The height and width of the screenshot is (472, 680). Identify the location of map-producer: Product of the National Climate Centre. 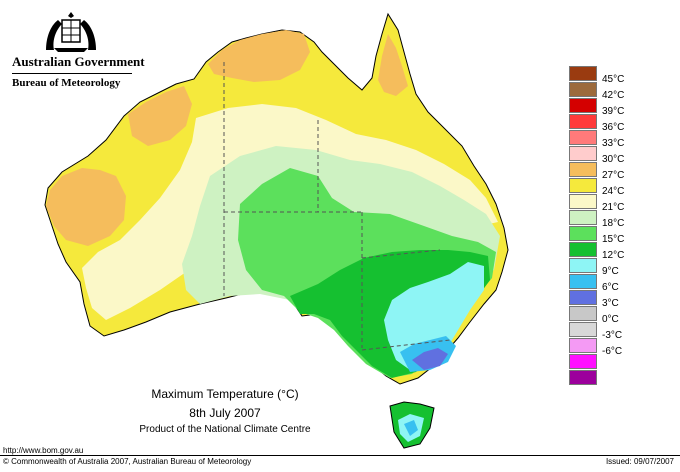
(225, 429).